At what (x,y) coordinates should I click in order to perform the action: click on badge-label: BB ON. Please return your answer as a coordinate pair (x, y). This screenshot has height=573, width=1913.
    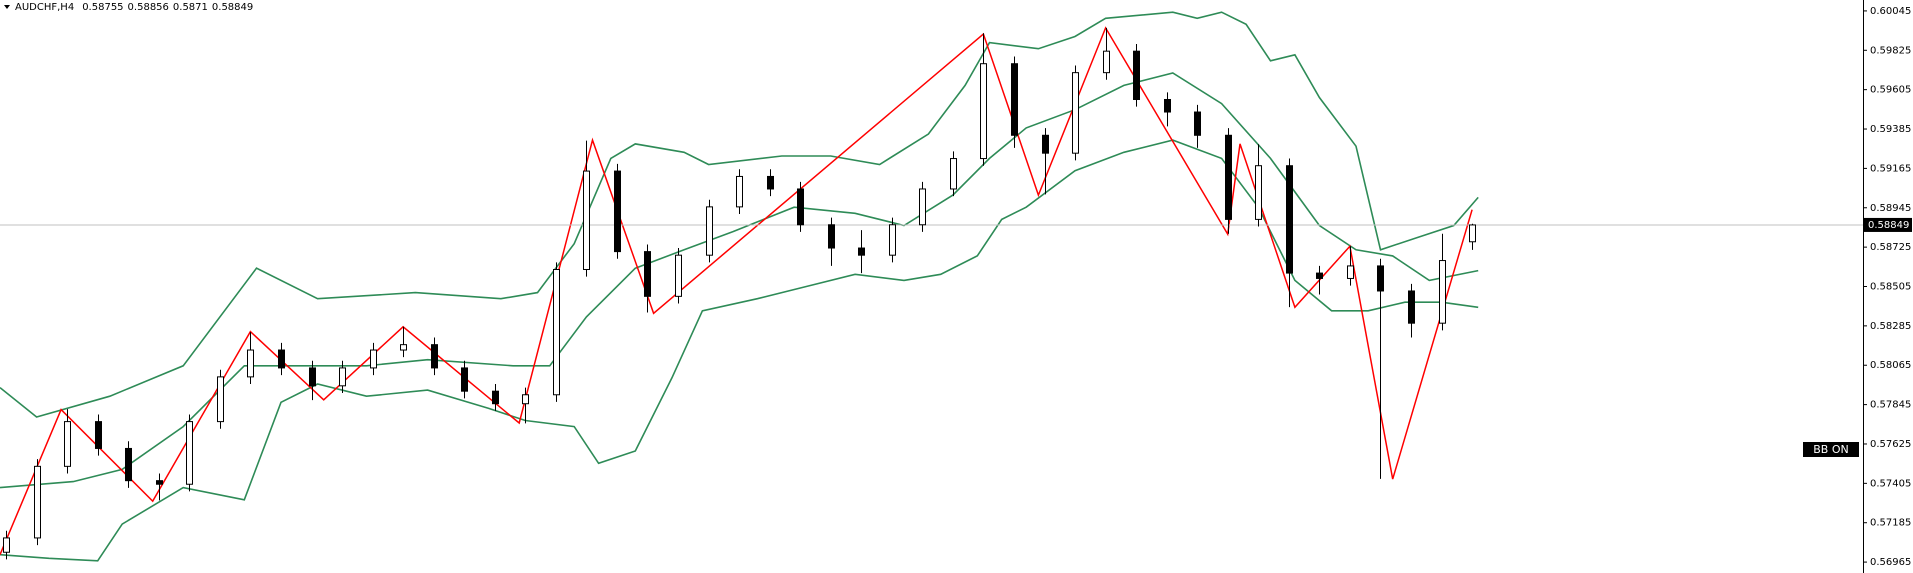
    Looking at the image, I should click on (1830, 449).